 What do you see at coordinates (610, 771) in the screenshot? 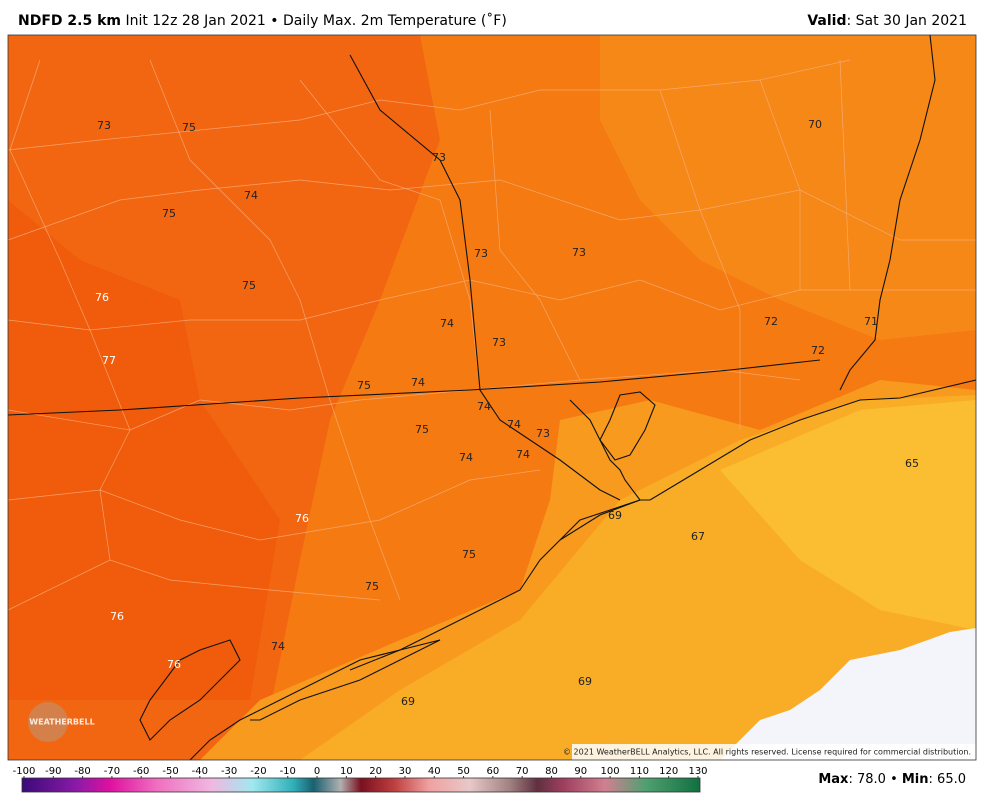
I see `colorbar-tick-label: 100` at bounding box center [610, 771].